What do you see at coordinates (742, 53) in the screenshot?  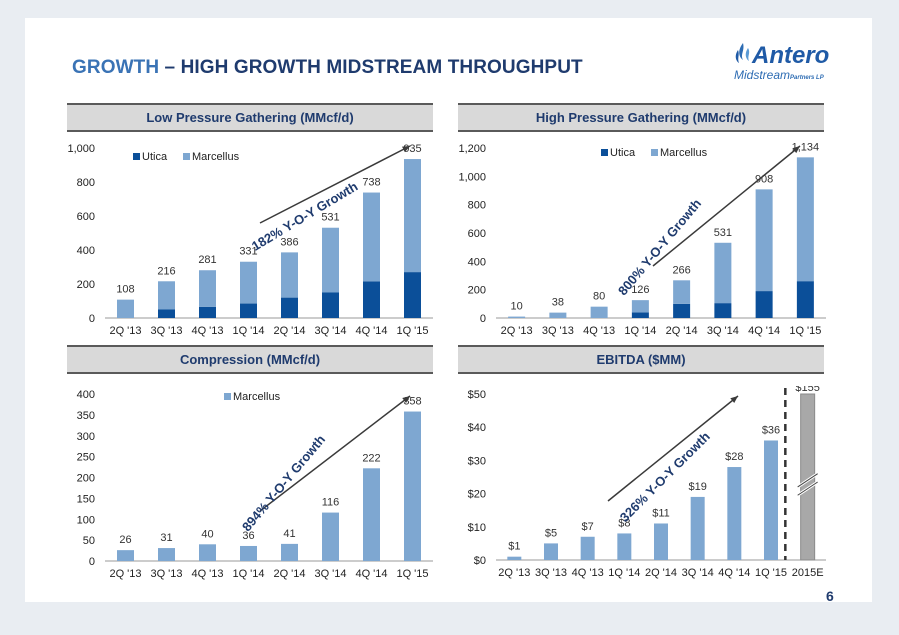 I see `flame-logo-icon` at bounding box center [742, 53].